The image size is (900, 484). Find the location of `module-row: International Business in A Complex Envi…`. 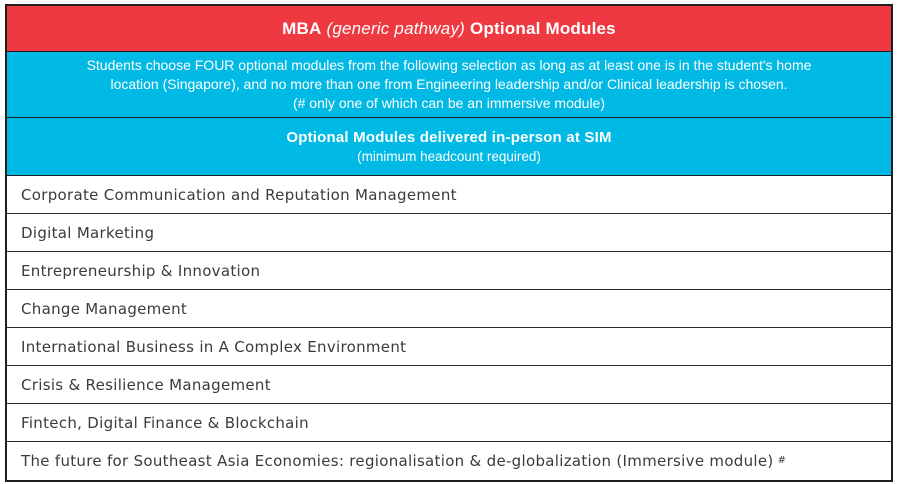

module-row: International Business in A Complex Envi… is located at coordinates (449, 347).